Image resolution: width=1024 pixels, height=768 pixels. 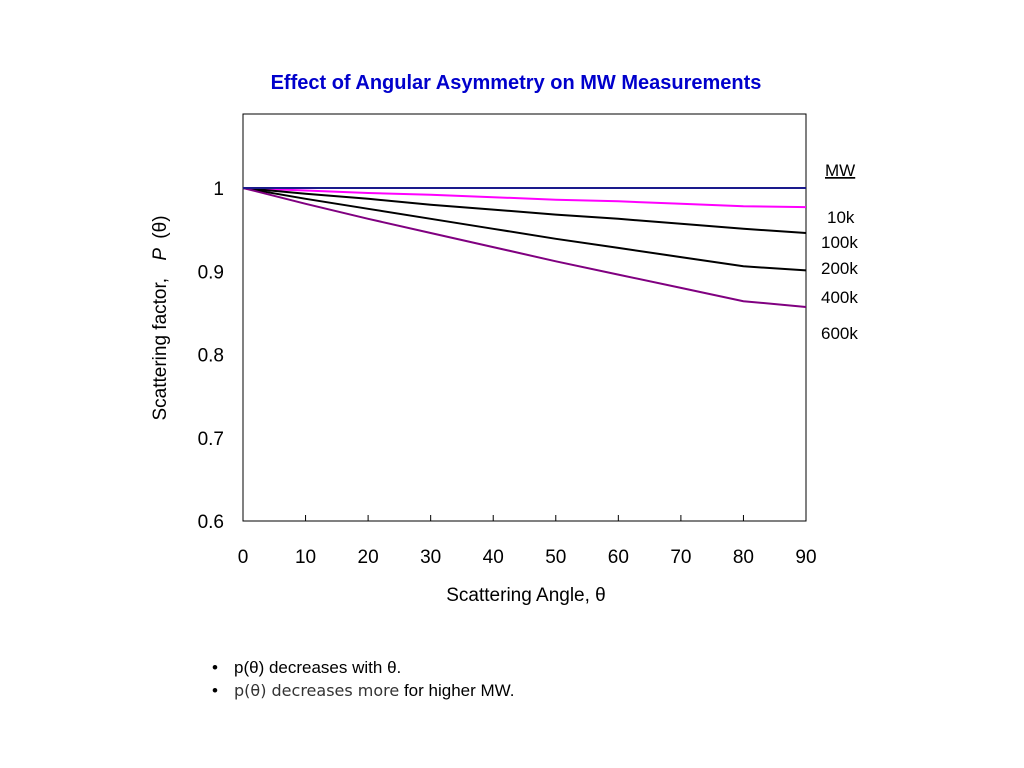 I want to click on x-tick-label: 0, so click(x=243, y=557).